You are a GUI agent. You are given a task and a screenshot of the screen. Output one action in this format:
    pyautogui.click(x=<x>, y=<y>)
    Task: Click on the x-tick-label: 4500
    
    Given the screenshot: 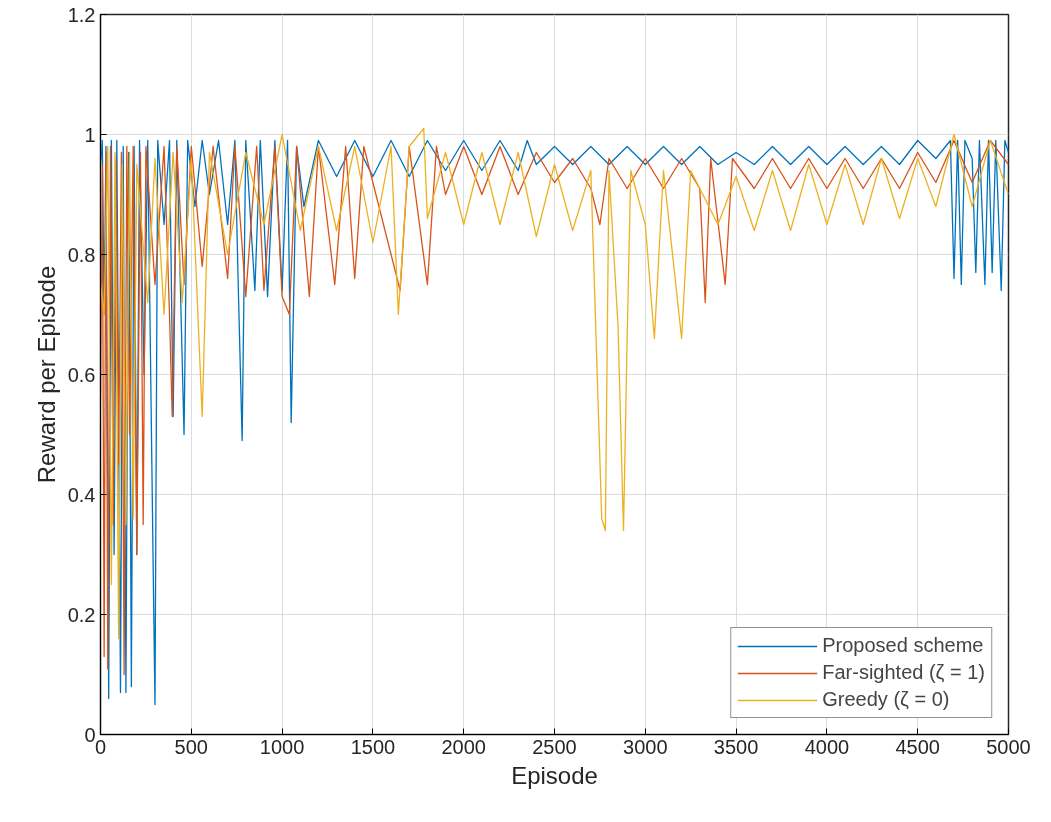 What is the action you would take?
    pyautogui.click(x=917, y=746)
    